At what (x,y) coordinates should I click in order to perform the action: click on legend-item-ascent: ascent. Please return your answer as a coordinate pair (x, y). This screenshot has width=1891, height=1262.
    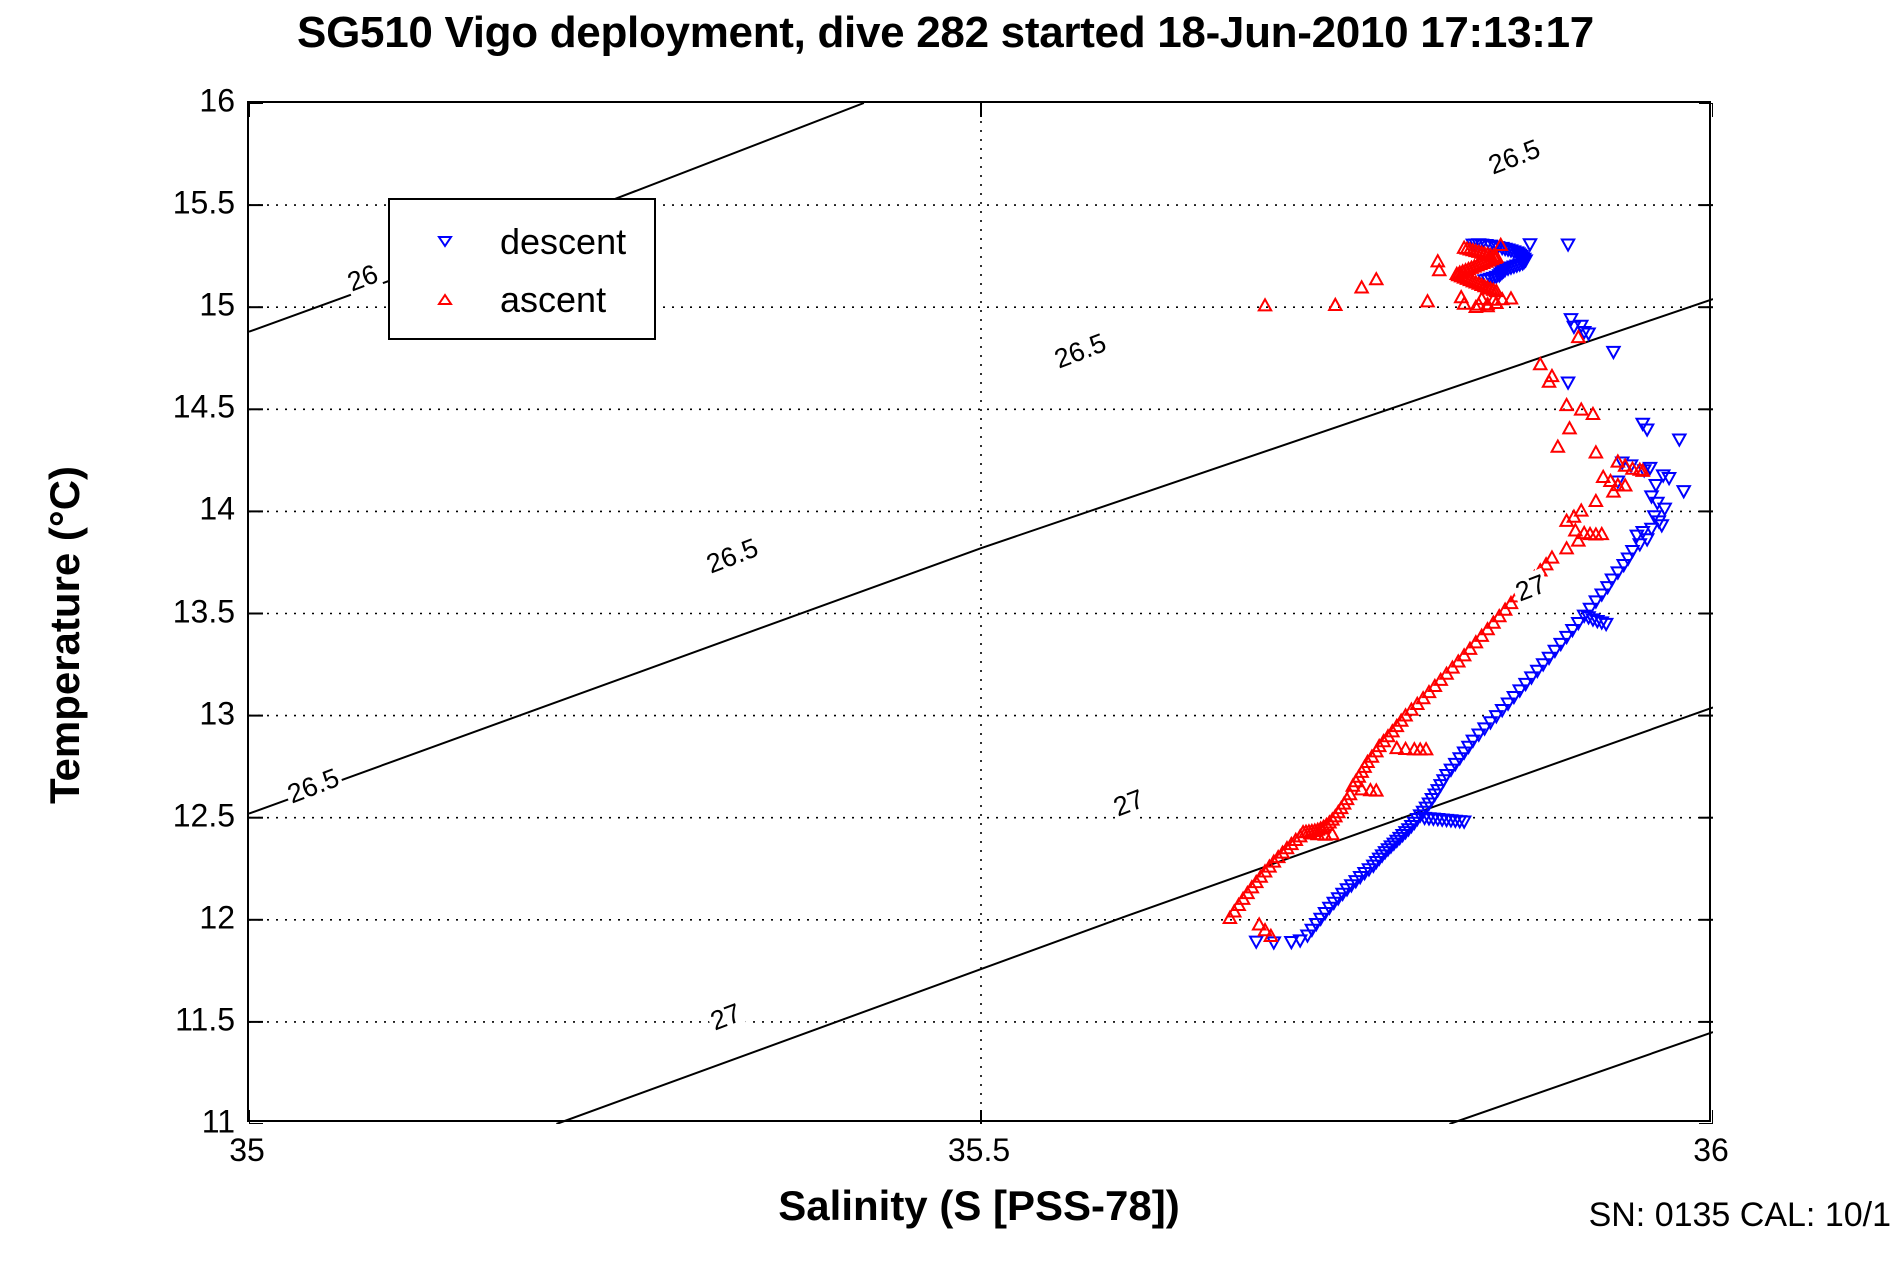
    Looking at the image, I should click on (524, 300).